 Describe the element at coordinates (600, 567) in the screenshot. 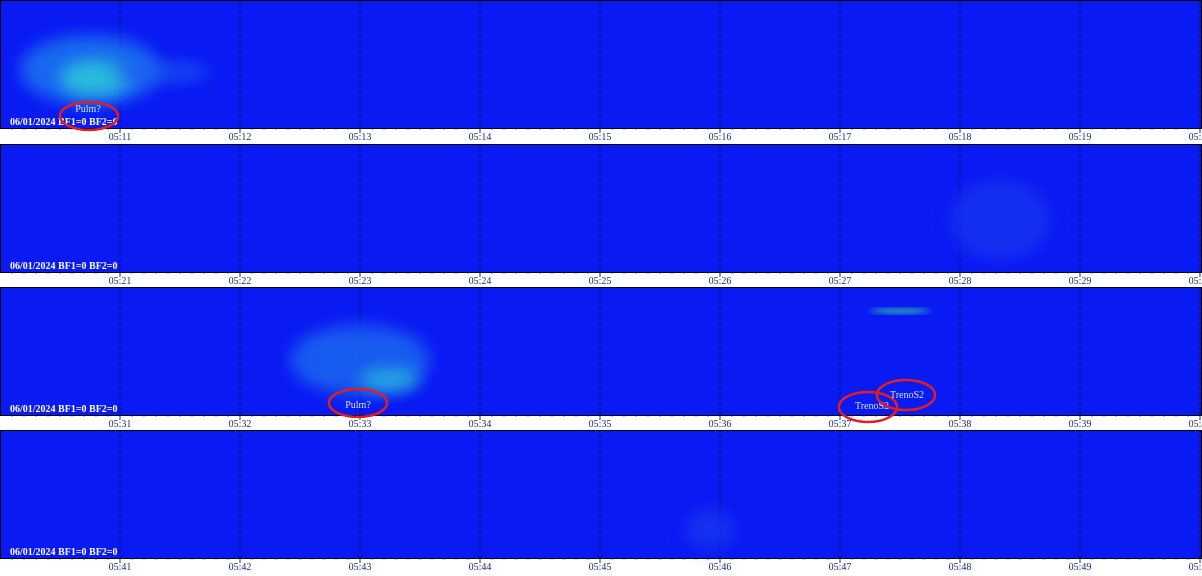

I see `time-tick-label: 05:45` at that location.